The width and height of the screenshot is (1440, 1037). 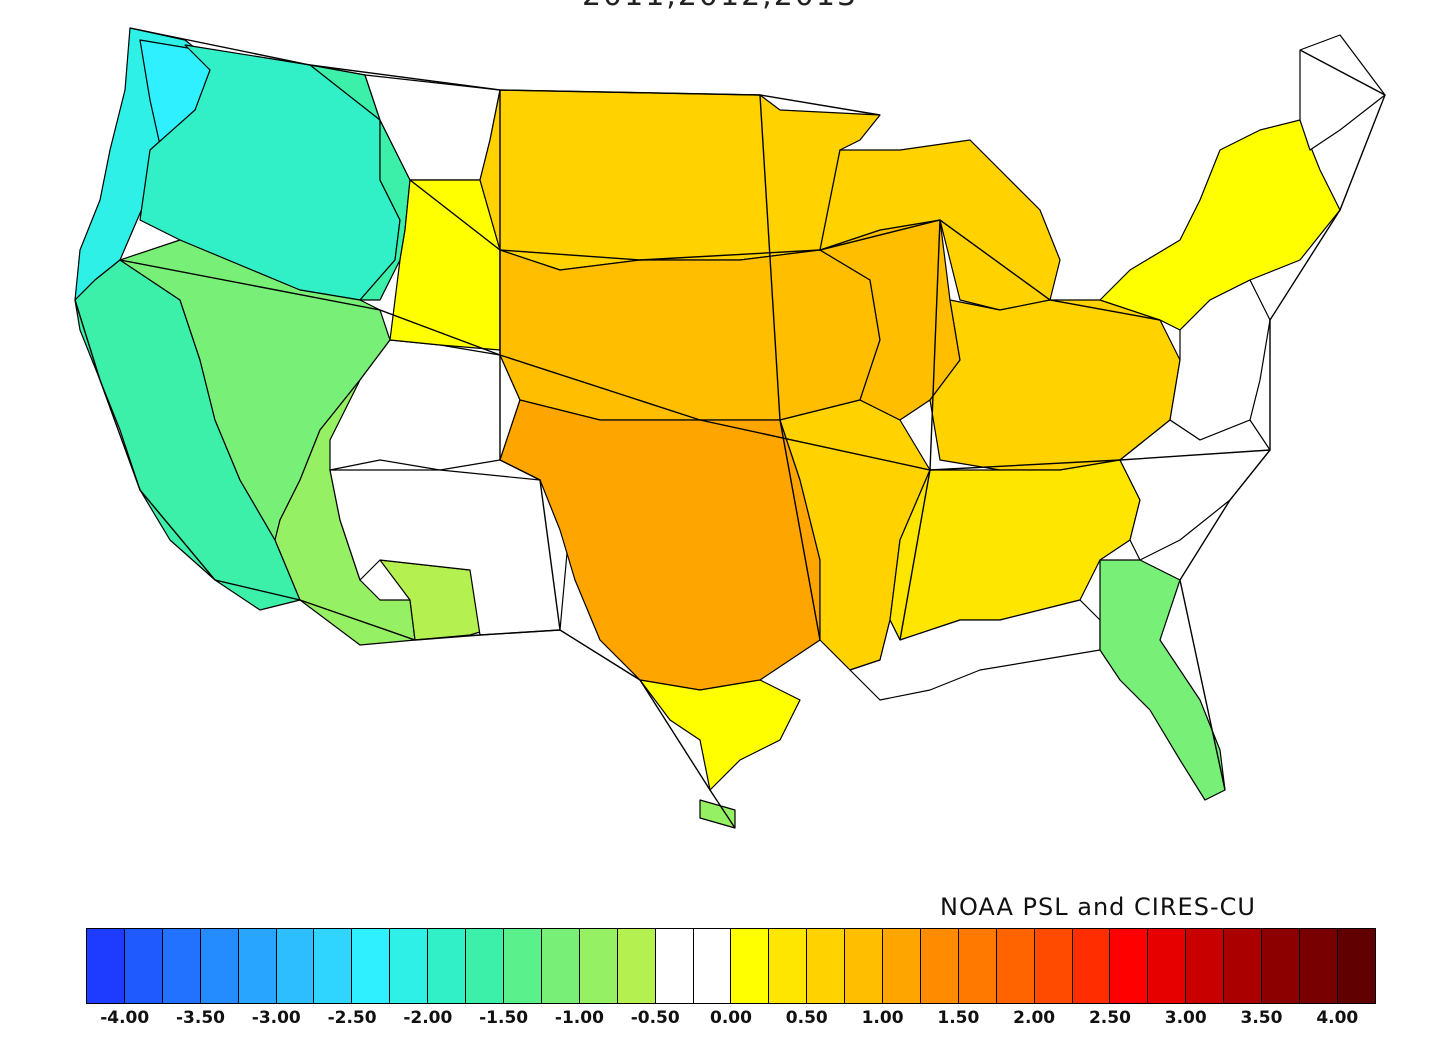 I want to click on legend-tick-label: 3.00, so click(x=1185, y=1018).